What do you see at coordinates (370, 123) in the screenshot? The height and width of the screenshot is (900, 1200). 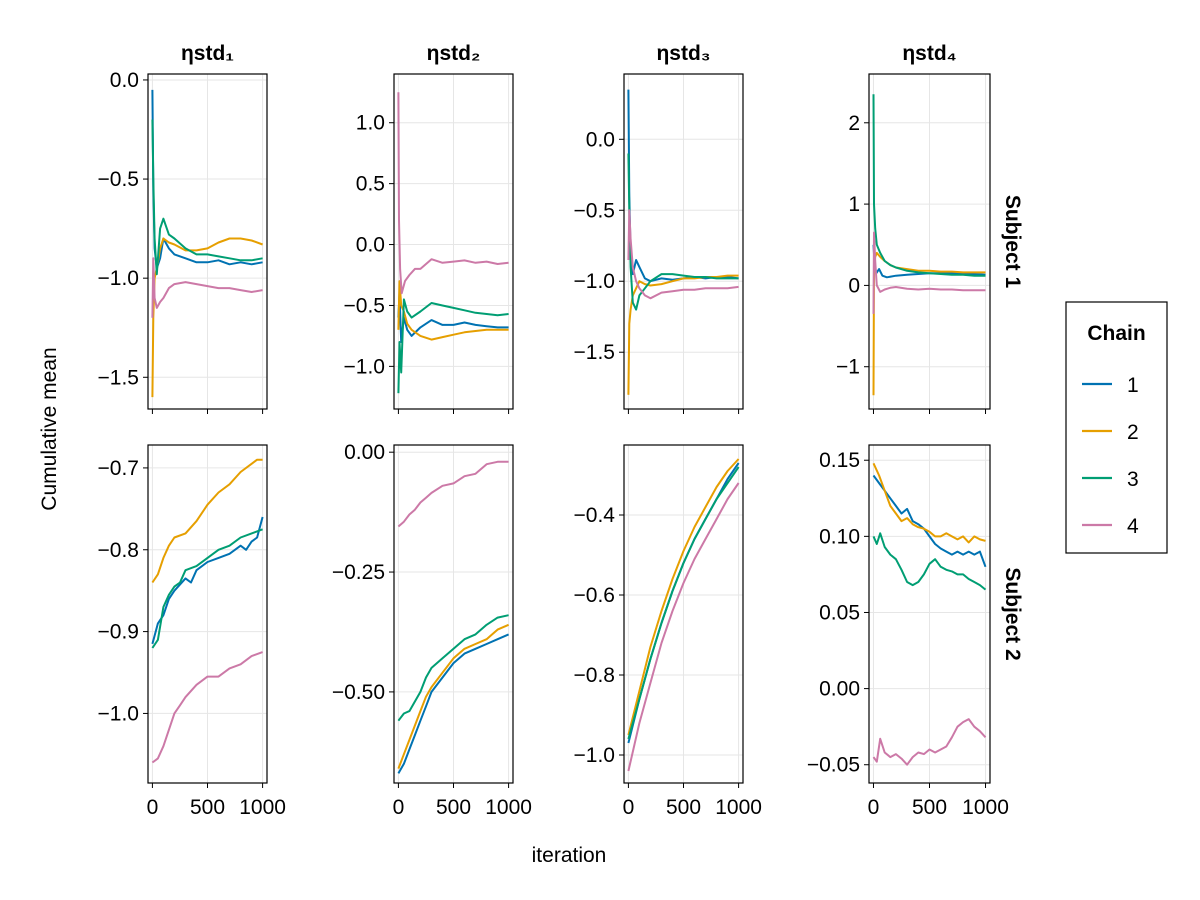 I see `y-tick-label-r1c2: 1.0` at bounding box center [370, 123].